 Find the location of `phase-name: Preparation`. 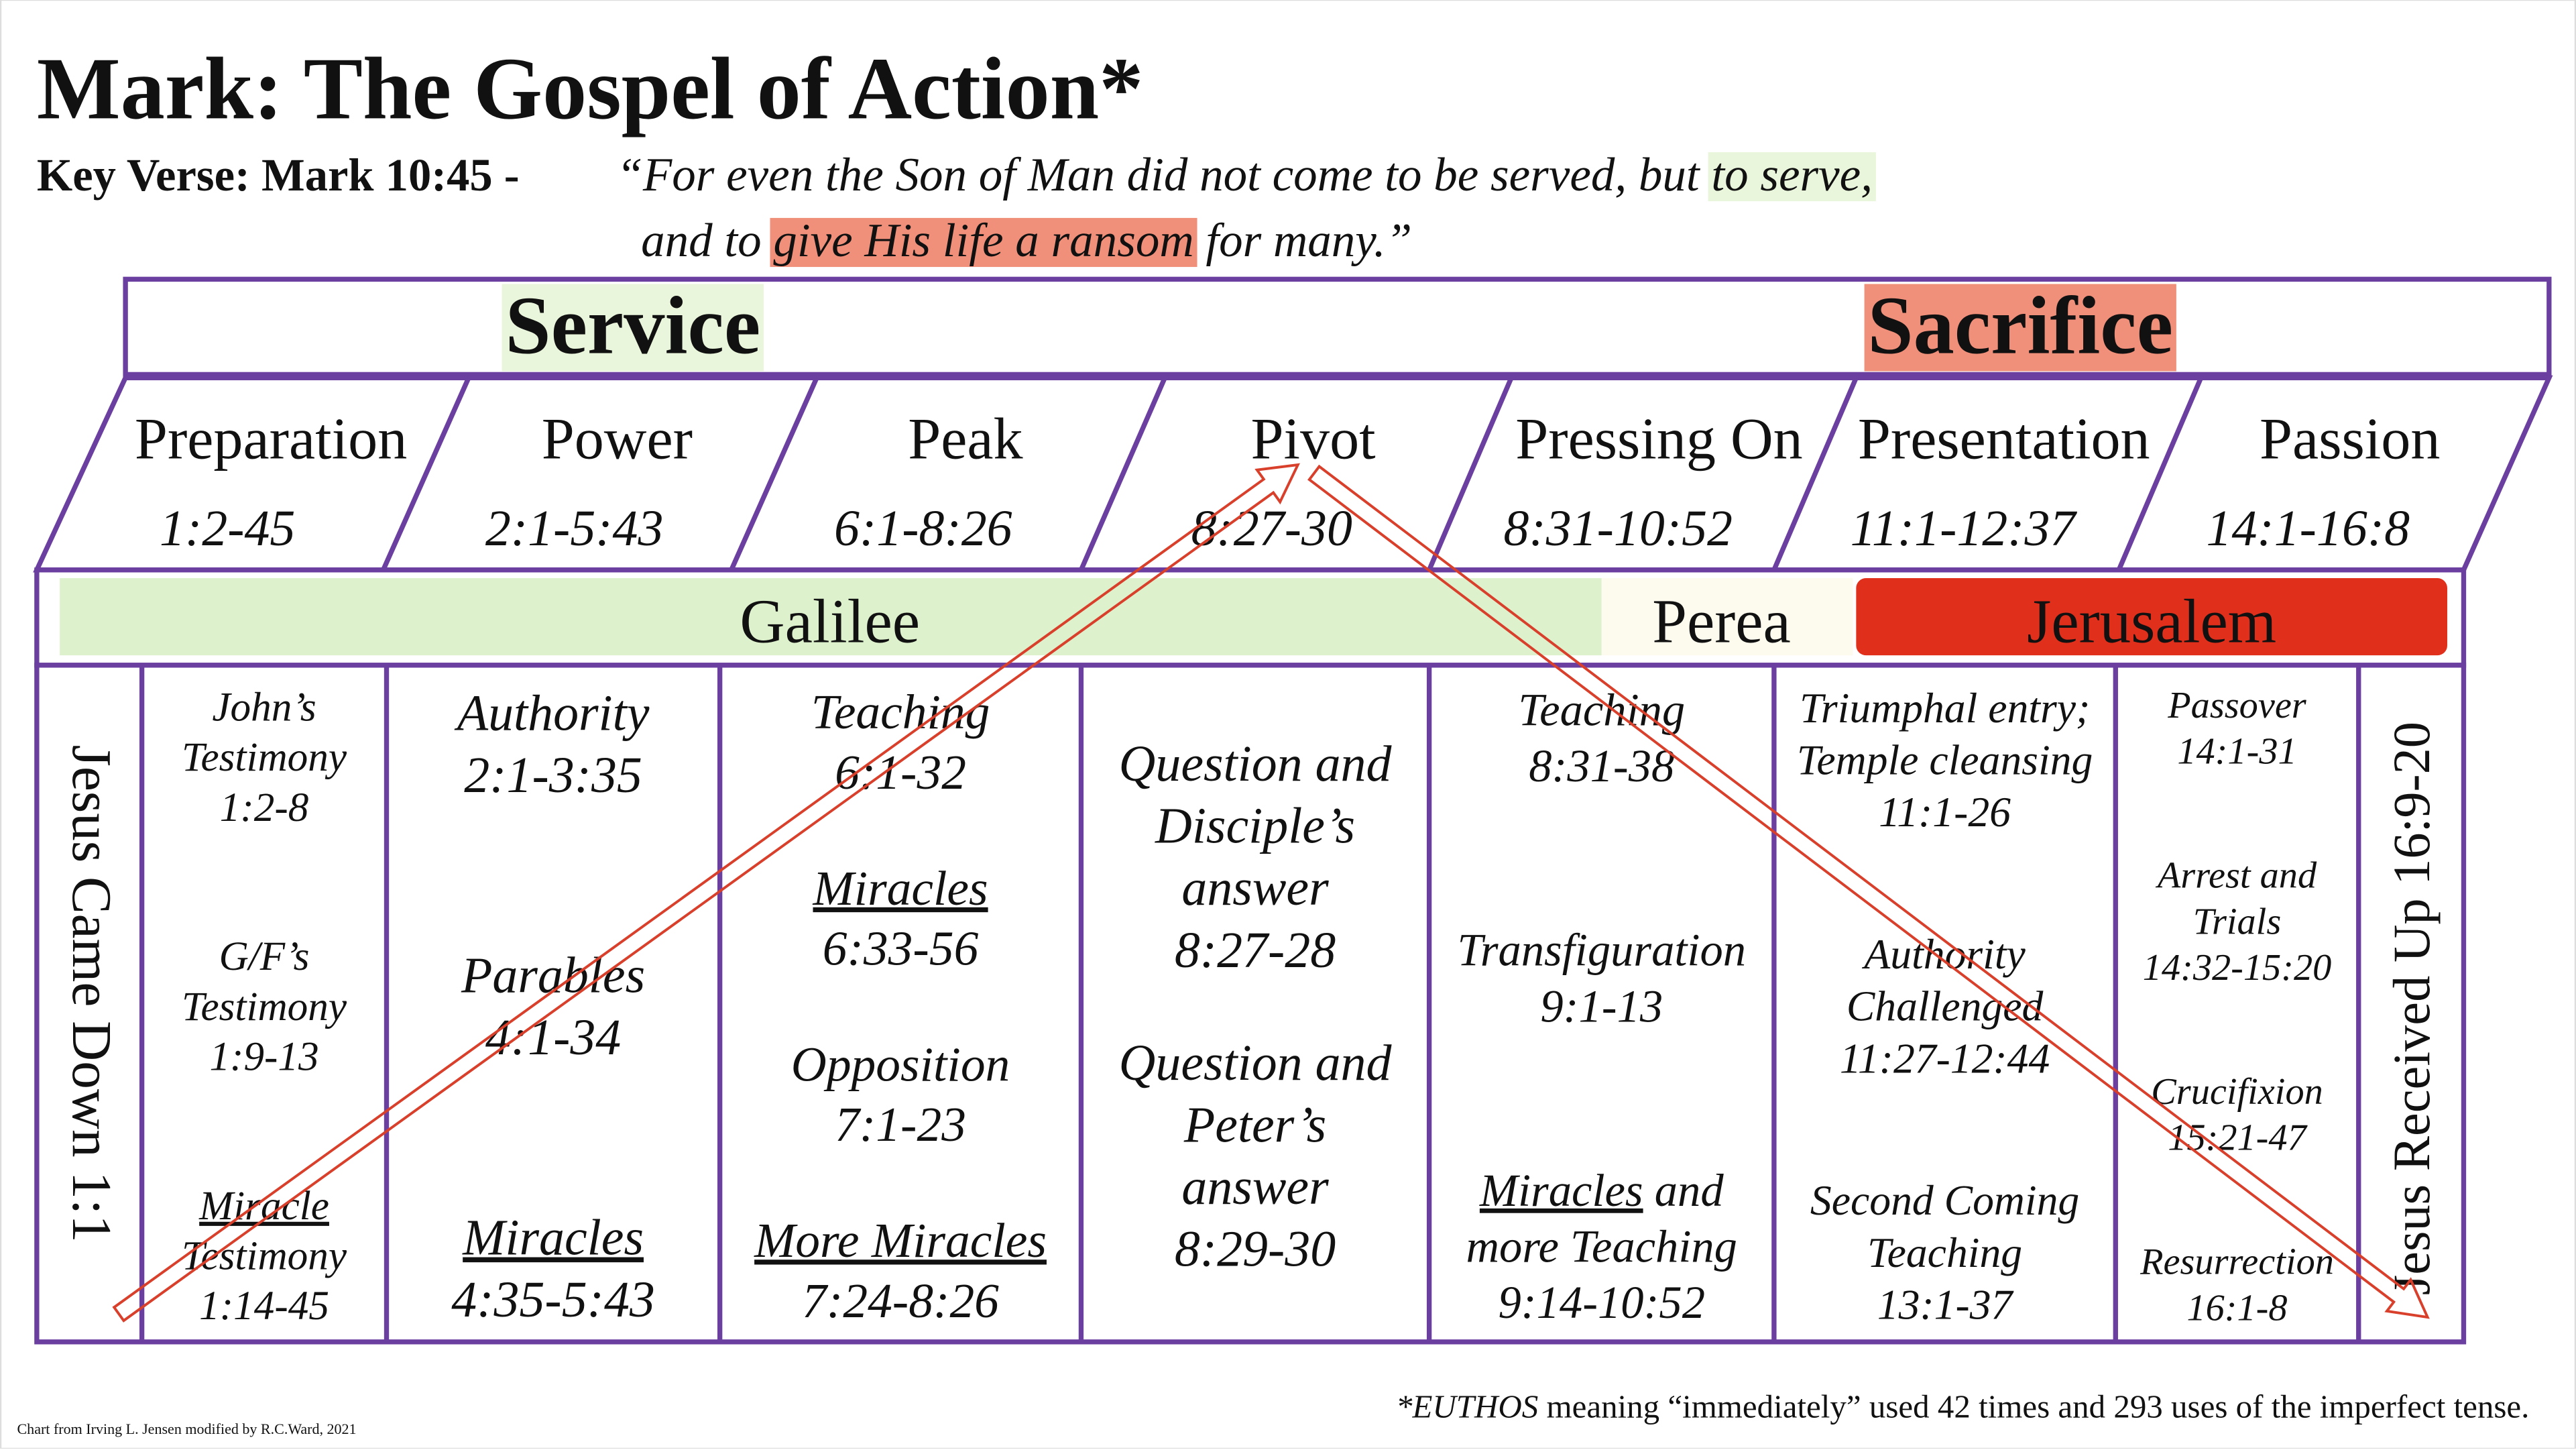

phase-name: Preparation is located at coordinates (271, 438).